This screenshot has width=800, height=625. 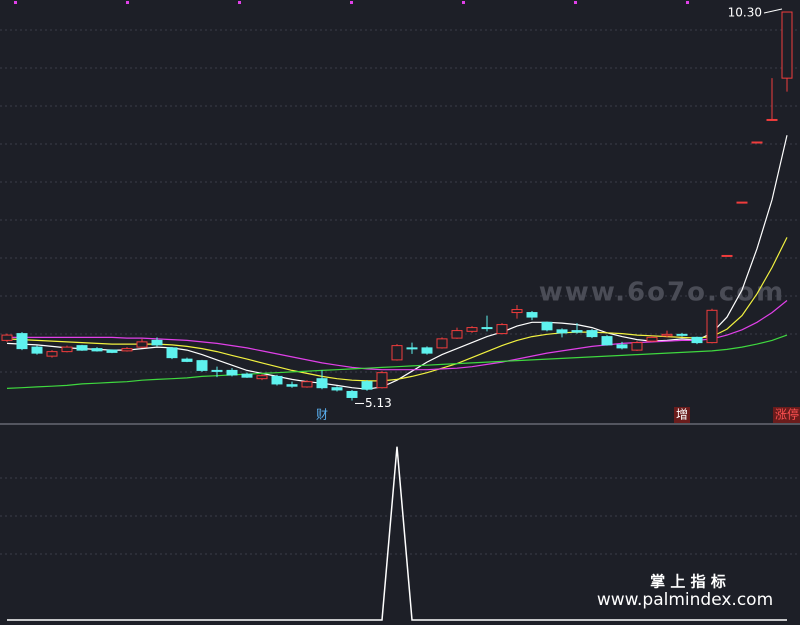 What do you see at coordinates (685, 600) in the screenshot?
I see `site: www.palmindex.com` at bounding box center [685, 600].